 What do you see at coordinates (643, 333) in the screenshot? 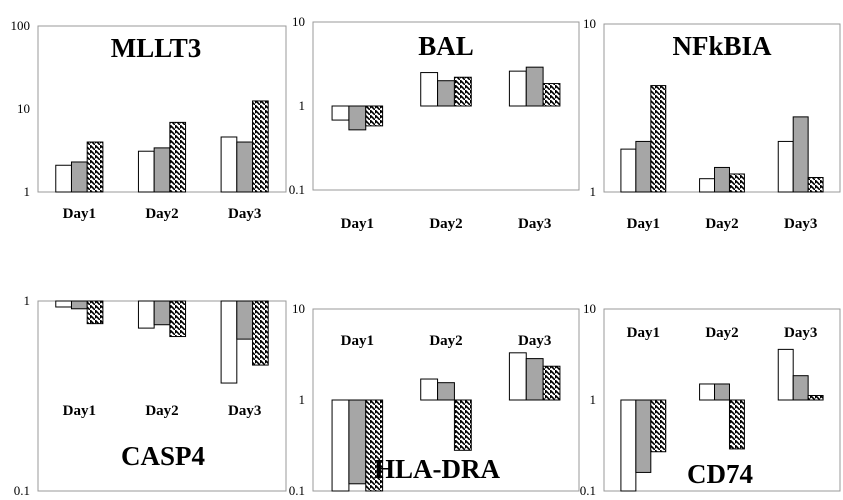
I see `category-label-cd74: Day1` at bounding box center [643, 333].